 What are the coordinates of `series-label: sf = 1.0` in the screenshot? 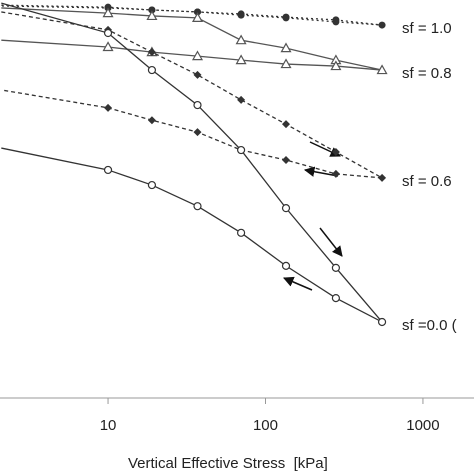 It's located at (427, 28).